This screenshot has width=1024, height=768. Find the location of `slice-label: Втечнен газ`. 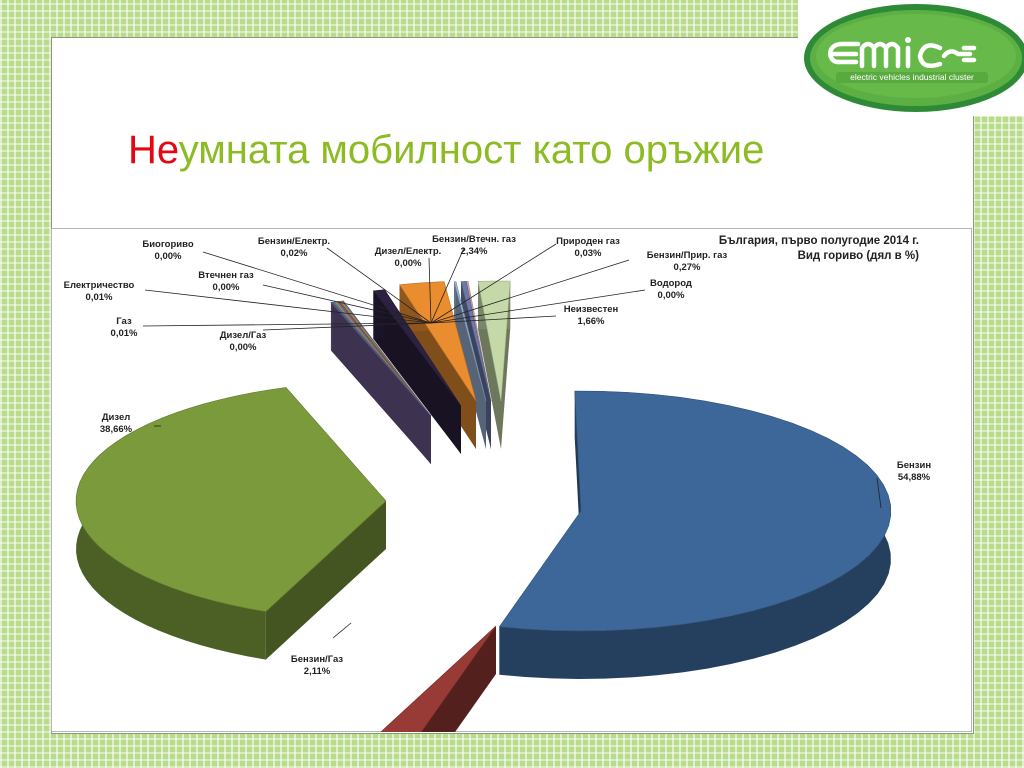

slice-label: Втечнен газ is located at coordinates (226, 275).